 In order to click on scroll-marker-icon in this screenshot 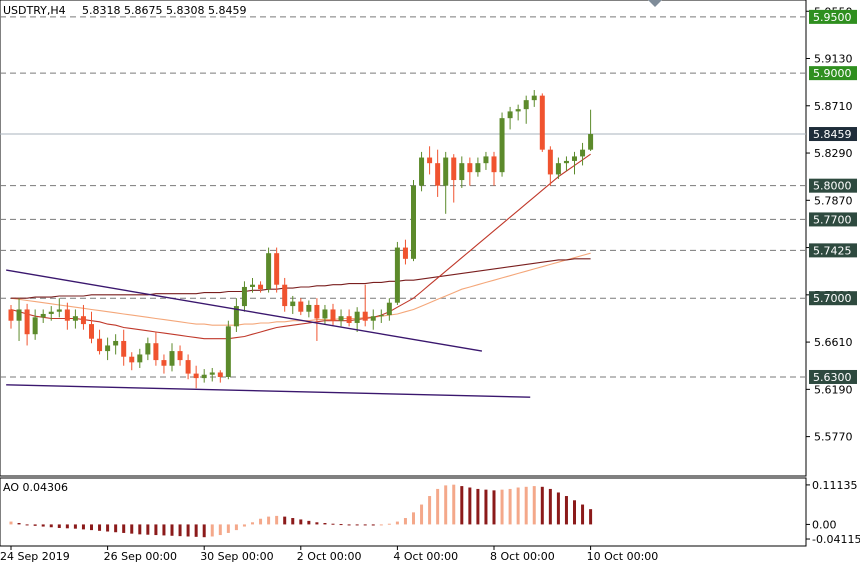, I will do `click(655, 3)`.